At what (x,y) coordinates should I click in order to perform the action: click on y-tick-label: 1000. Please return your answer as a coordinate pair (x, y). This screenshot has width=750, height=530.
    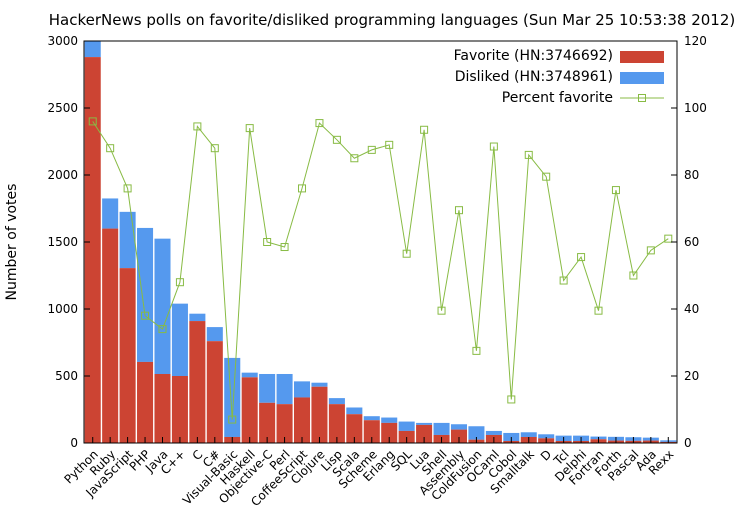
    Looking at the image, I should click on (62, 309).